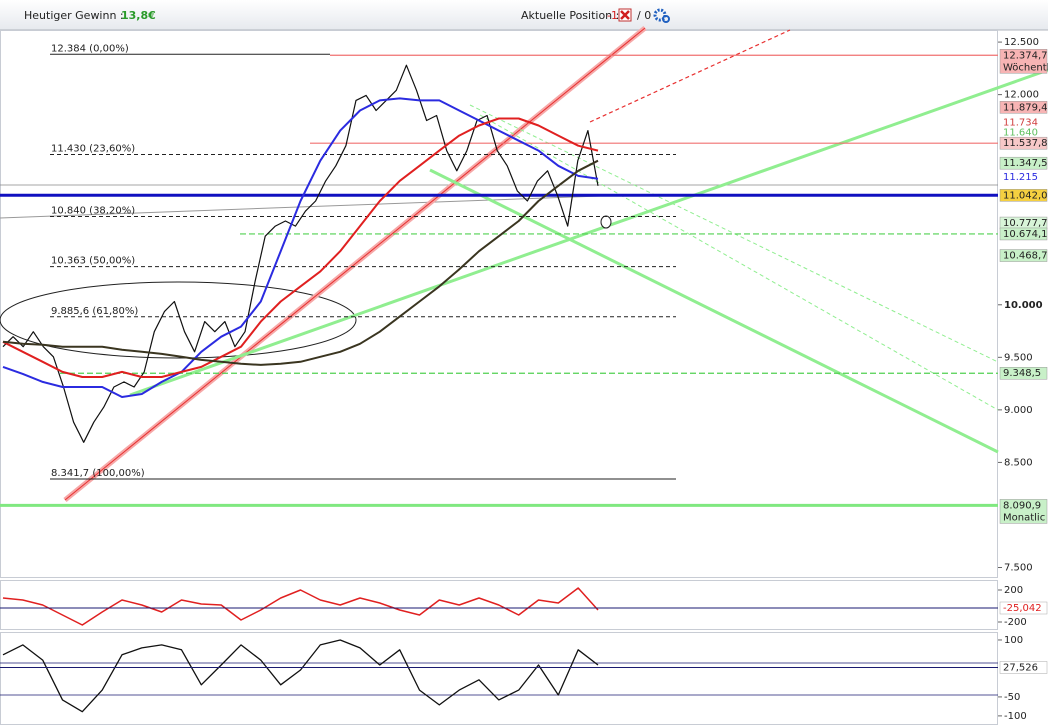 Image resolution: width=1048 pixels, height=727 pixels. Describe the element at coordinates (644, 15) in the screenshot. I see `orders: / 0` at that location.